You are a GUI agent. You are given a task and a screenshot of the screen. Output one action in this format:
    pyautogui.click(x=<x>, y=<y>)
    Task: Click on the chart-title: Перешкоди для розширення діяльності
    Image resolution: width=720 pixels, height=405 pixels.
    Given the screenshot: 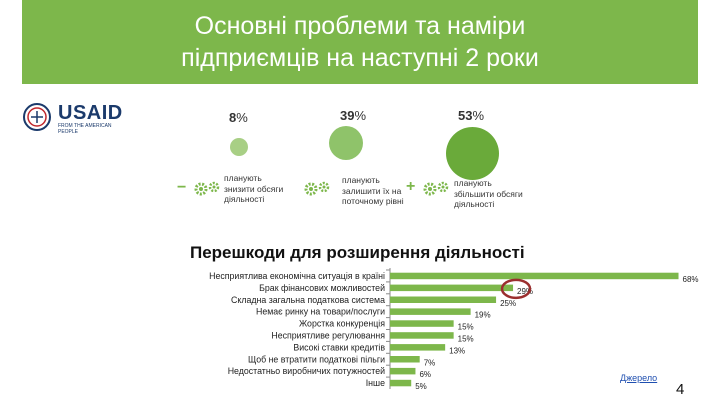 What is the action you would take?
    pyautogui.click(x=357, y=252)
    